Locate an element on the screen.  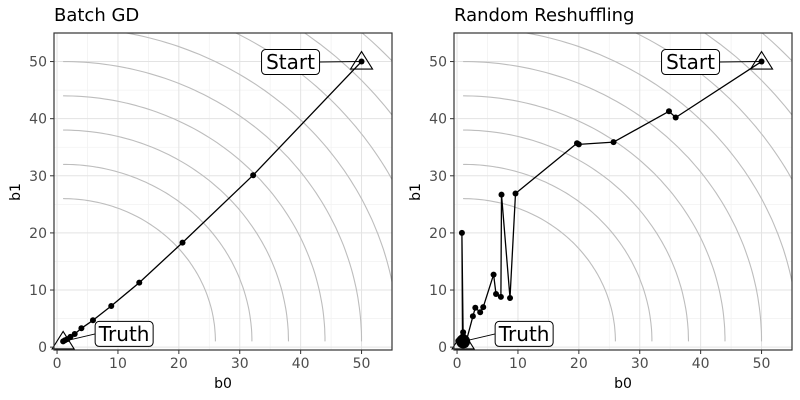
chart-title: Random Reshuffling is located at coordinates (544, 15).